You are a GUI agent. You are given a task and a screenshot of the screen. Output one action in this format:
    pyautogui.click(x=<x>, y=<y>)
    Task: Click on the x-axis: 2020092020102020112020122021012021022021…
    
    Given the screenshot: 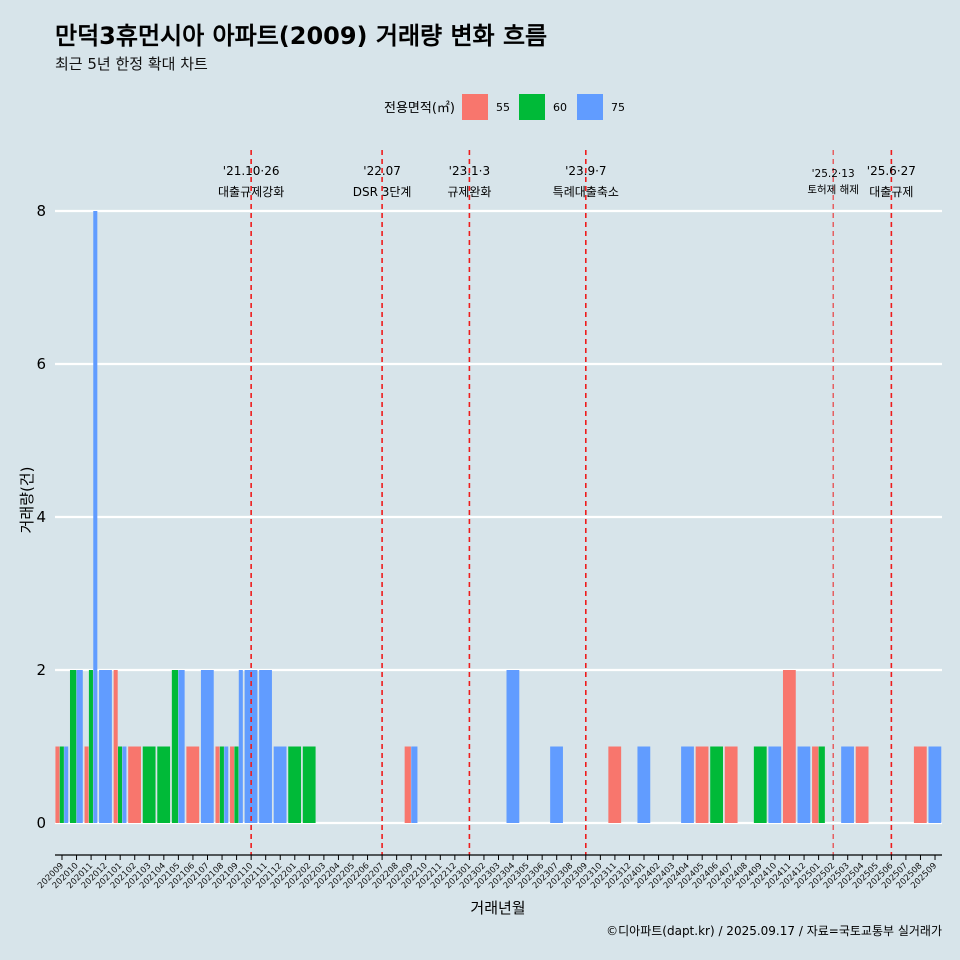 What is the action you would take?
    pyautogui.click(x=489, y=872)
    